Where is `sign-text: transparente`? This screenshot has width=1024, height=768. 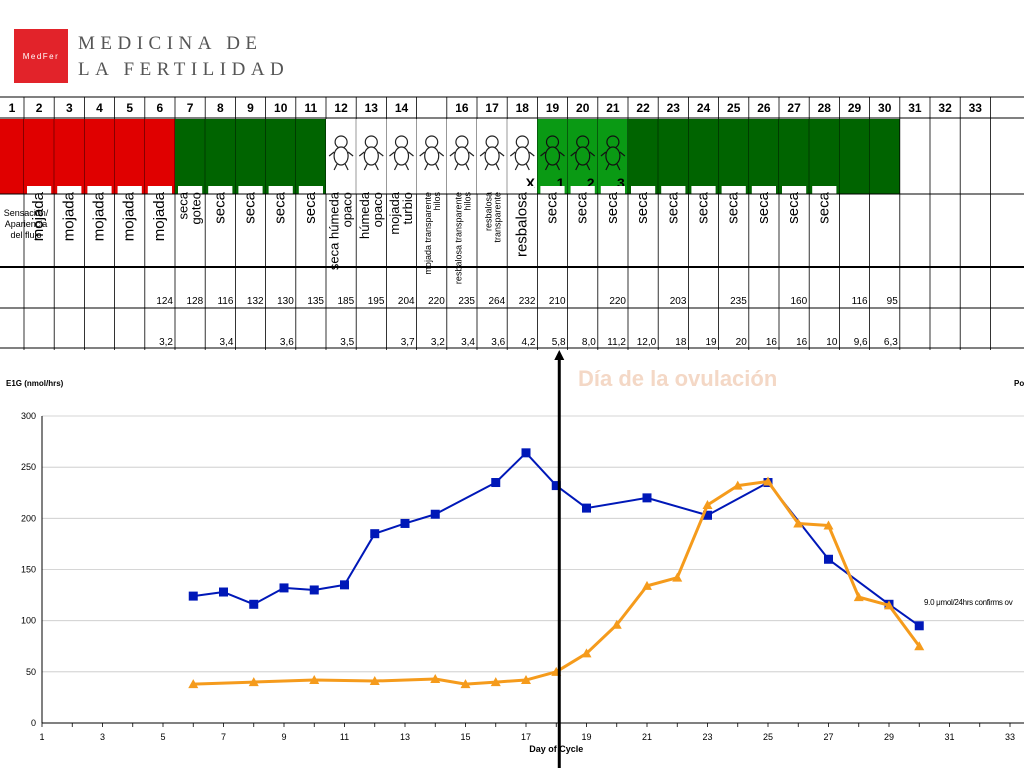
sign-text: transparente is located at coordinates (498, 217).